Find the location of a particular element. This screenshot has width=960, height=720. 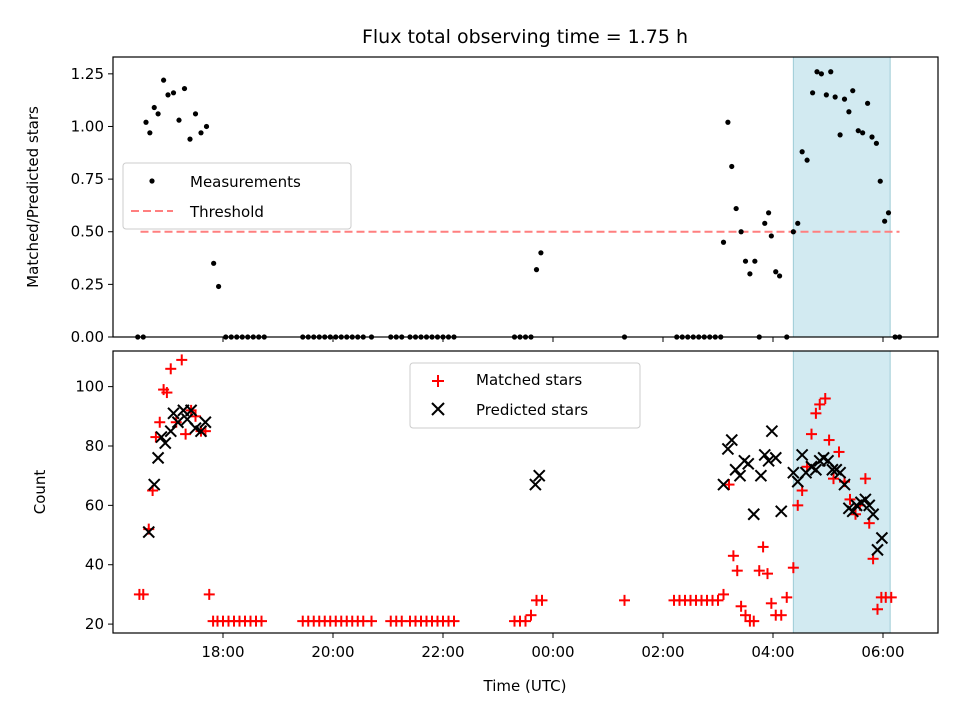

bottom-x-ticks: 18:00 20:00 22:00 00:00 02:00 04:00 06:00 is located at coordinates (553, 647).